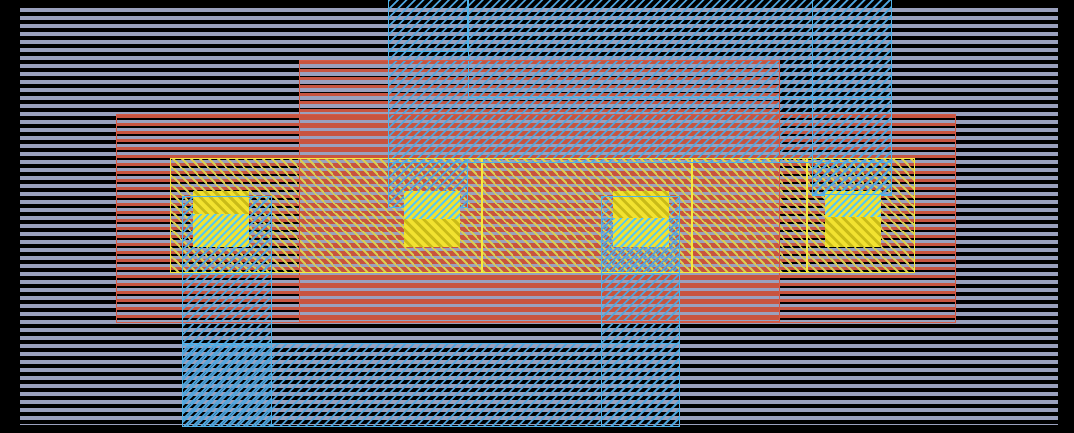 The height and width of the screenshot is (433, 1074). I want to click on poly-seg-4-outline, so click(861, 215).